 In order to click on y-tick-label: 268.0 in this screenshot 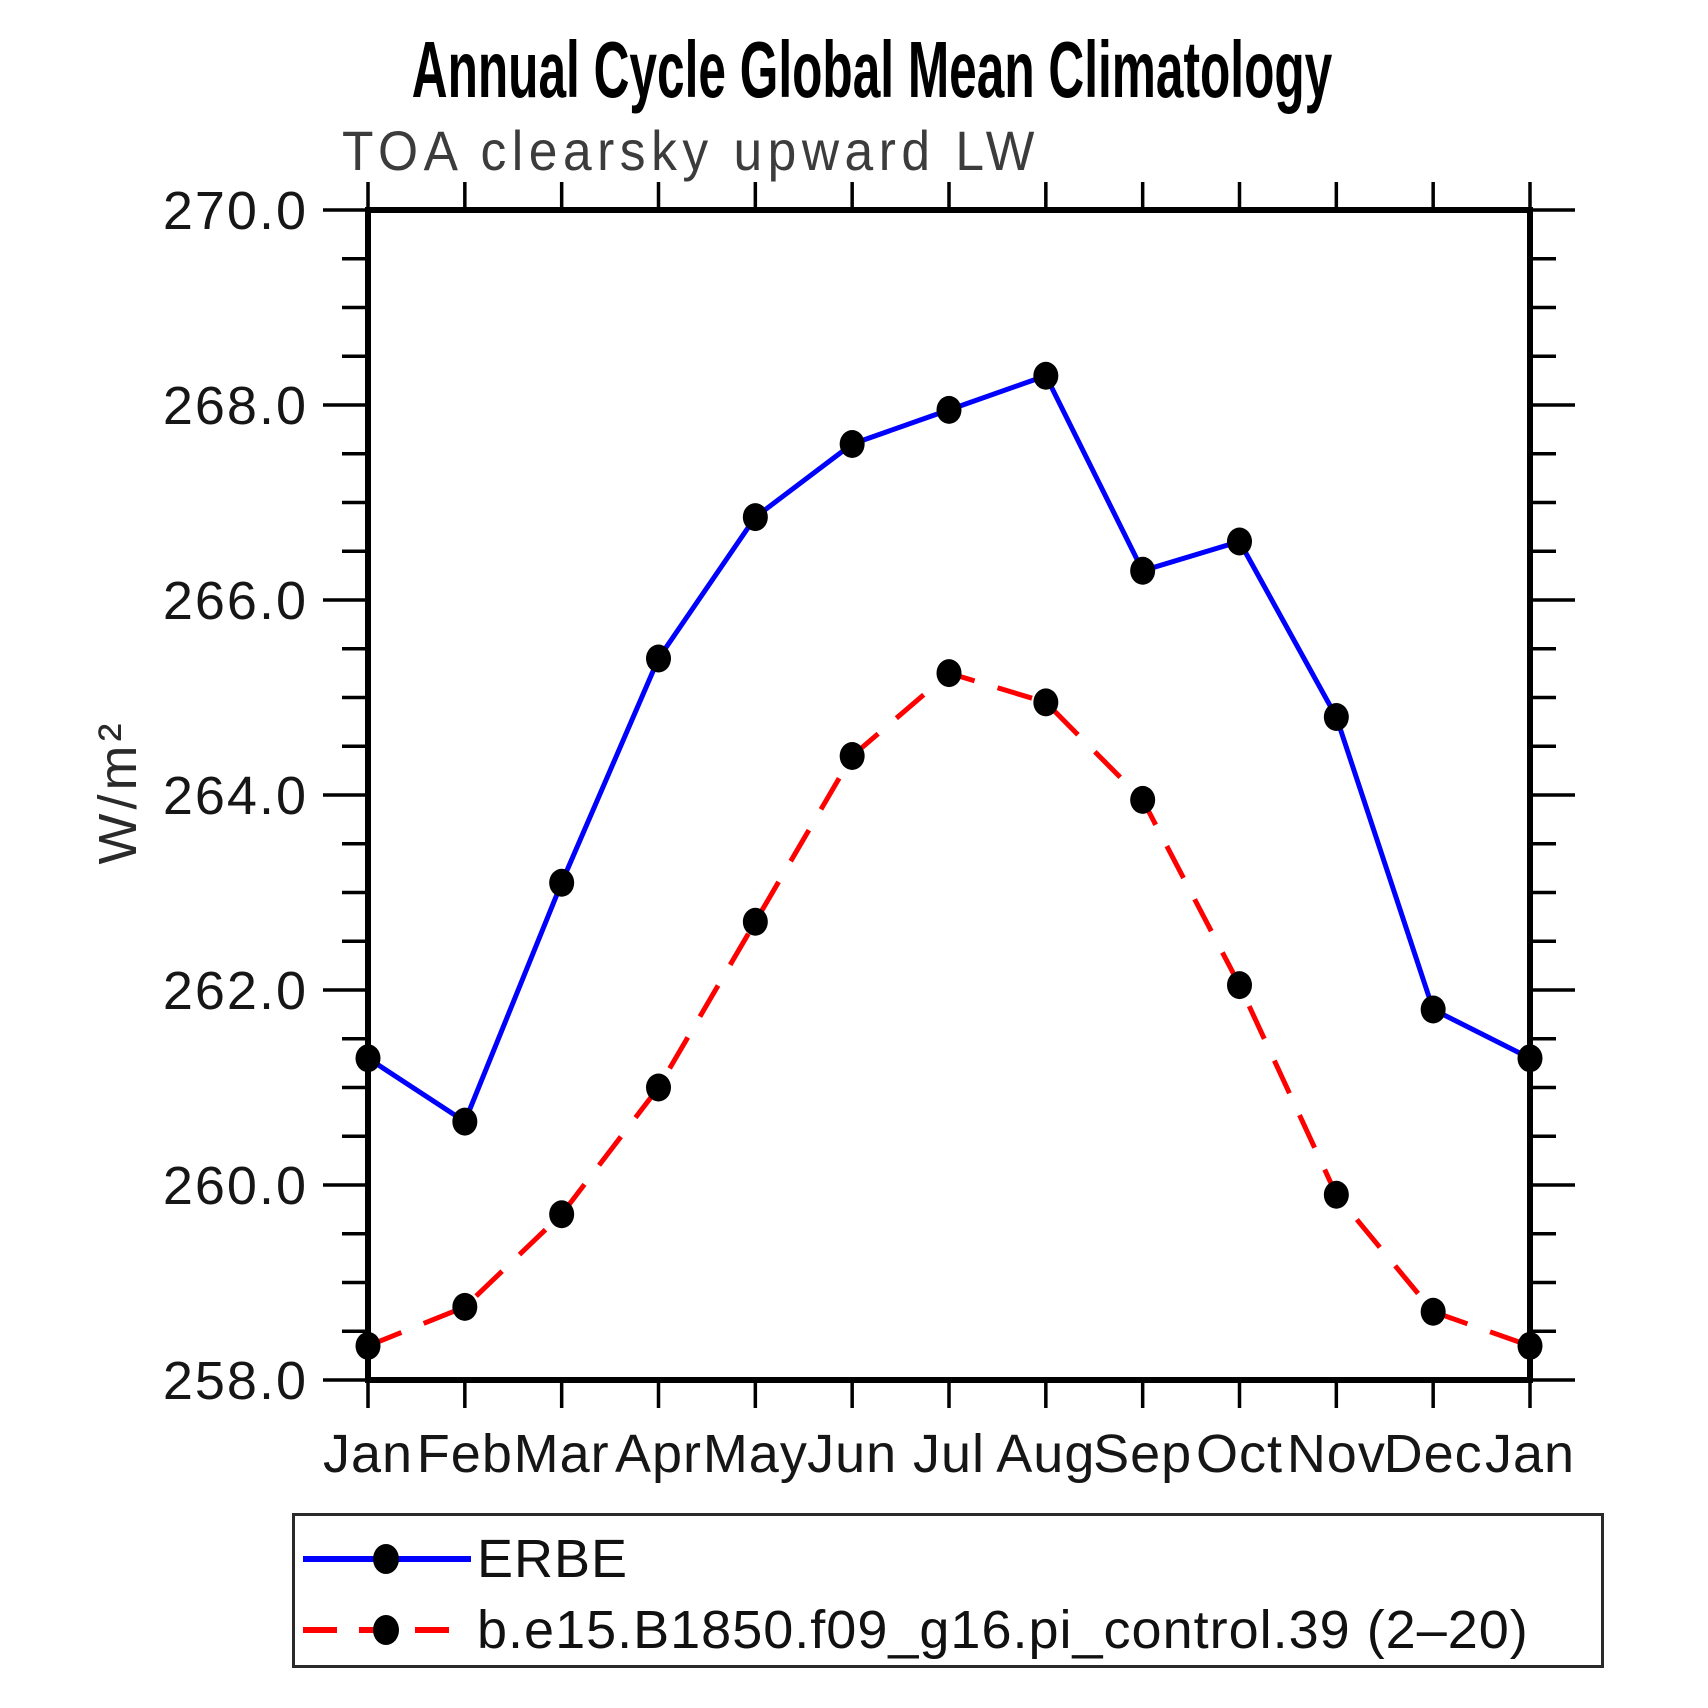, I will do `click(235, 406)`.